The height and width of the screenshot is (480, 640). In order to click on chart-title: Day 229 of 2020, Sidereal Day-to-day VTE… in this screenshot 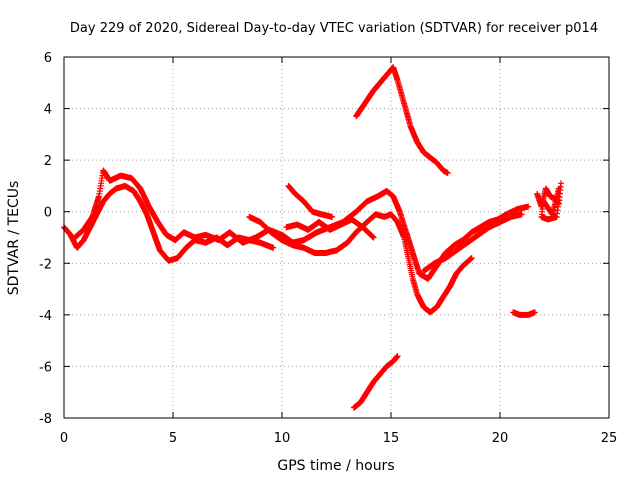, I will do `click(334, 28)`.